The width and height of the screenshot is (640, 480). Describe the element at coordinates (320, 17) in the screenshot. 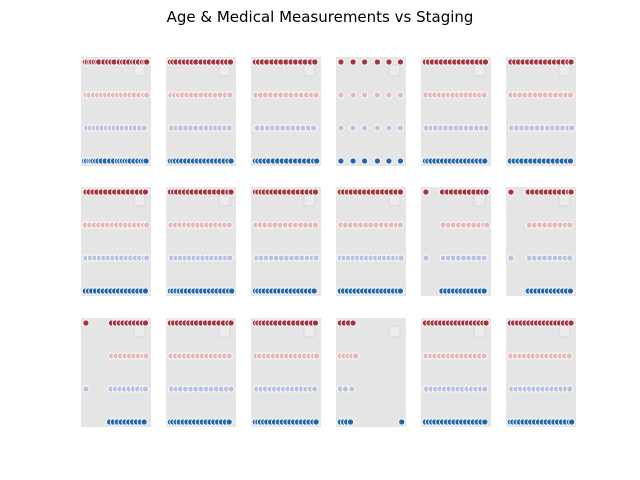

I see `chart-title: Age & Medical Measurements vs Staging` at that location.